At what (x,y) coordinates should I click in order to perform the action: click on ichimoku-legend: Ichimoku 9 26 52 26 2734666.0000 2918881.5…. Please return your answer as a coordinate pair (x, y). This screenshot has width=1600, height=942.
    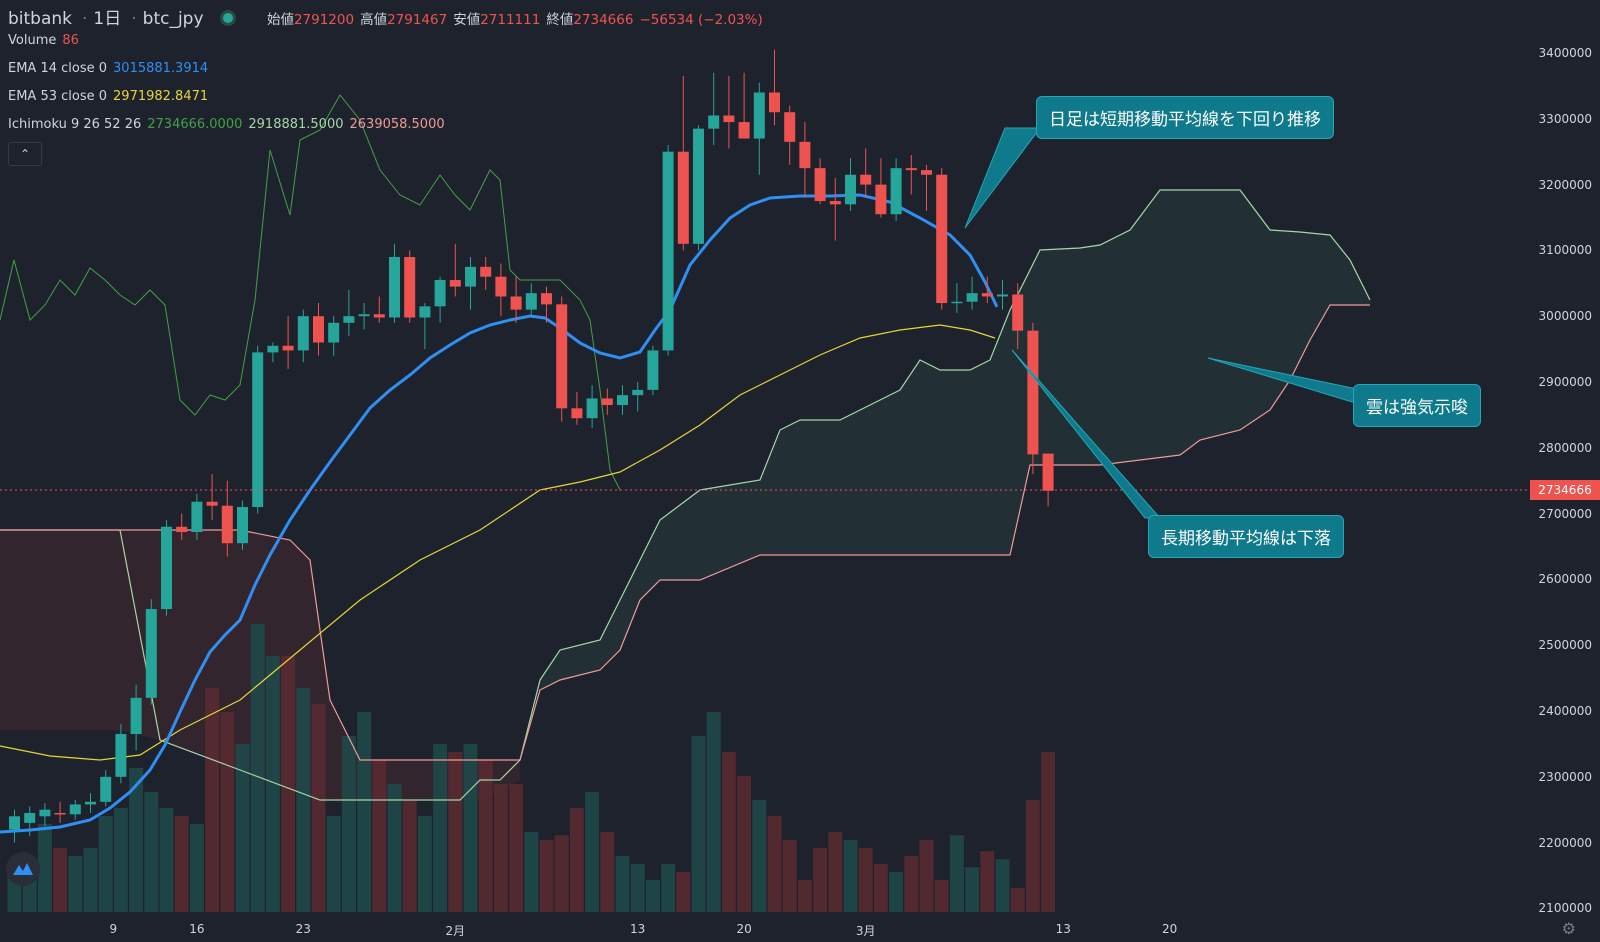
    Looking at the image, I should click on (229, 124).